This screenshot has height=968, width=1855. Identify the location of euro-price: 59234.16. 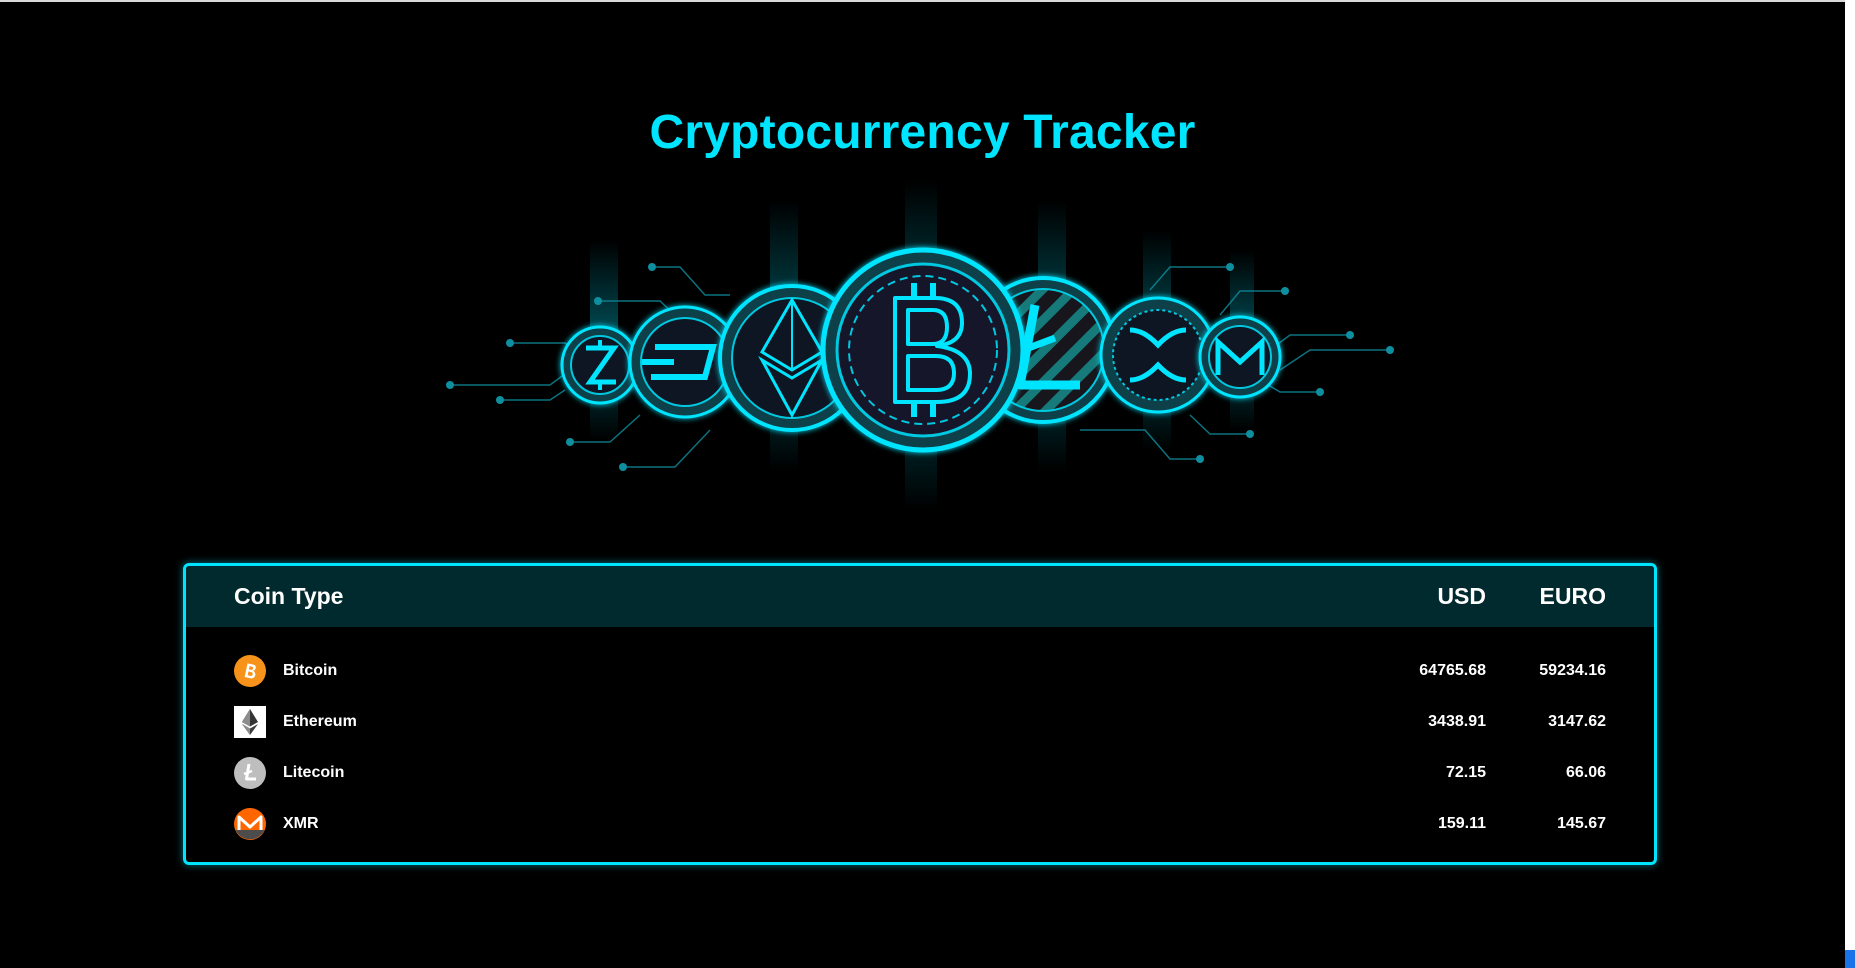
(1572, 670).